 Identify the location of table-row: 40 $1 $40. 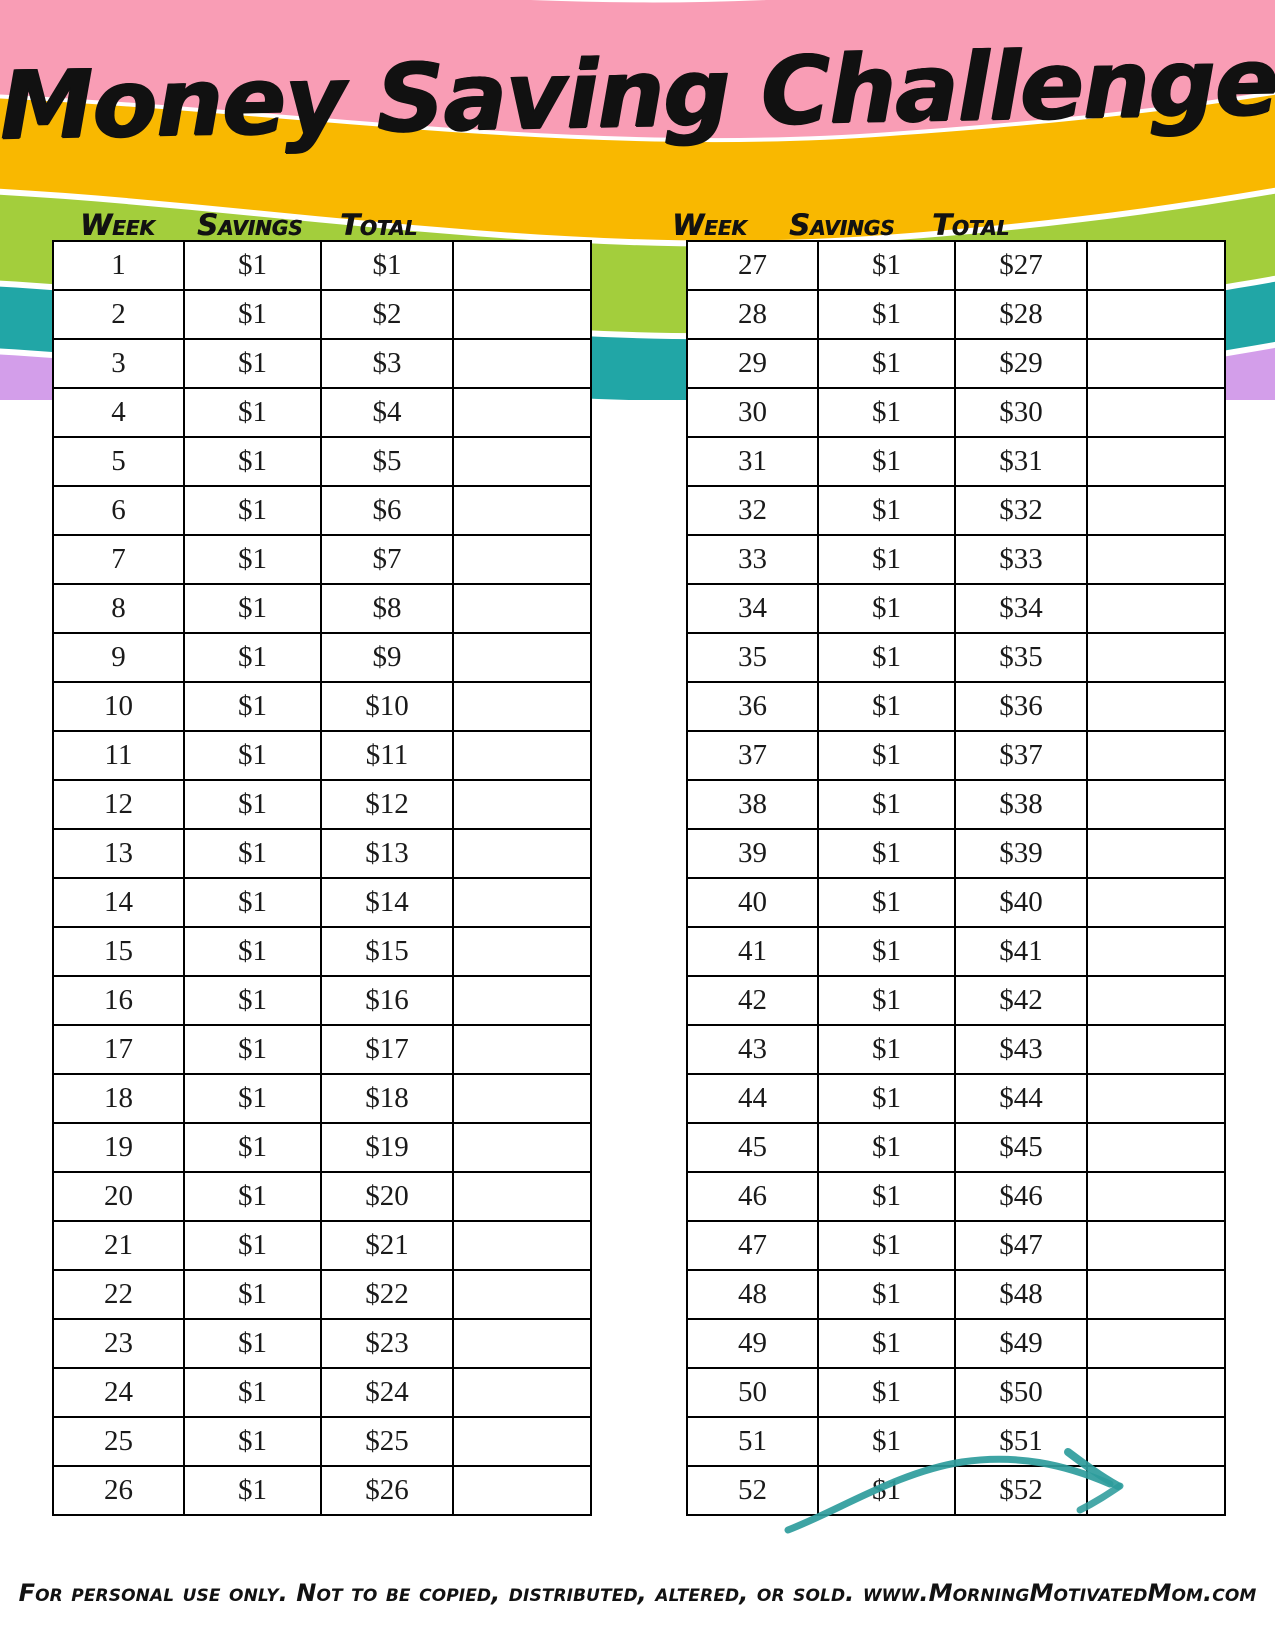
(956, 902).